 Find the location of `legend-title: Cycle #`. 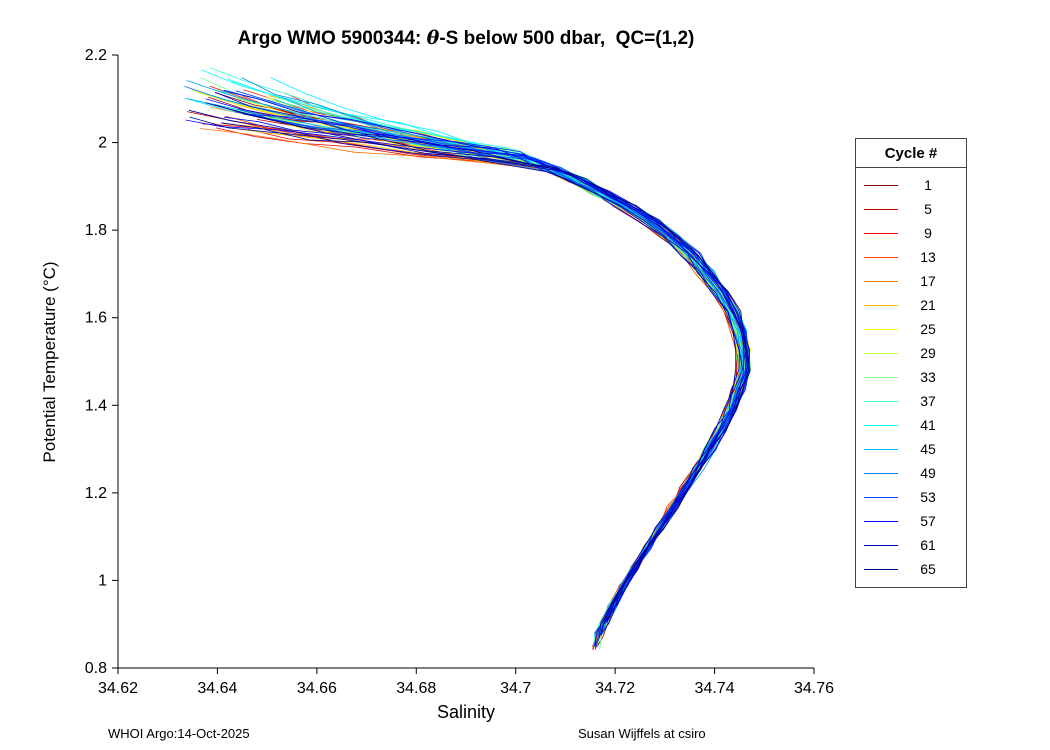

legend-title: Cycle # is located at coordinates (911, 153).